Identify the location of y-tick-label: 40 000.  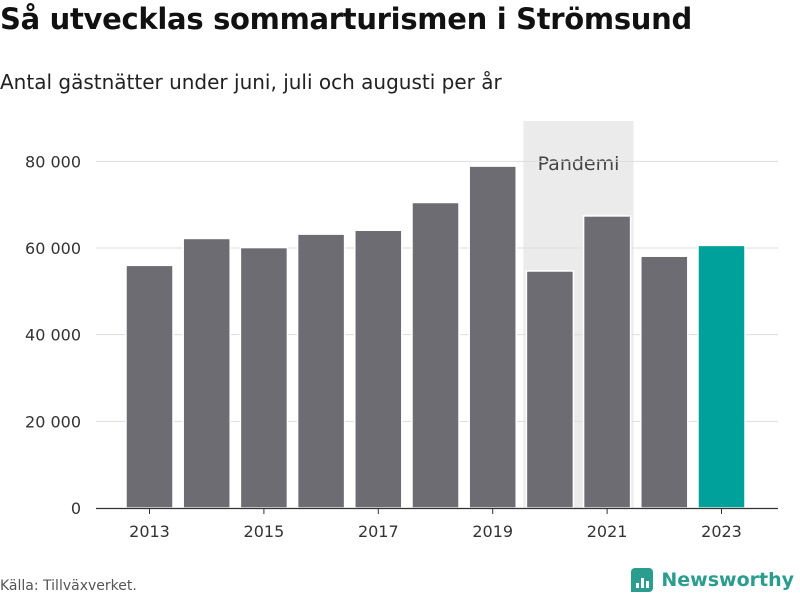
(53, 335).